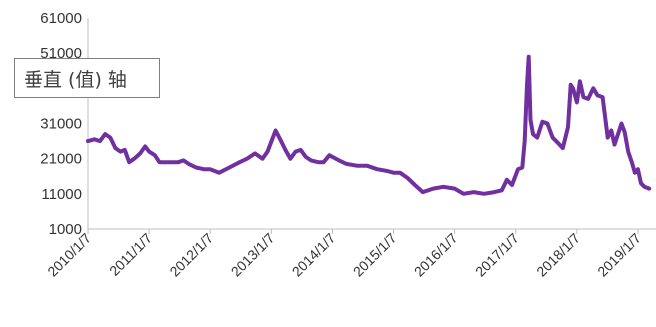 This screenshot has height=327, width=656. Describe the element at coordinates (314, 255) in the screenshot. I see `x-tick-label: 2014/1/7` at that location.